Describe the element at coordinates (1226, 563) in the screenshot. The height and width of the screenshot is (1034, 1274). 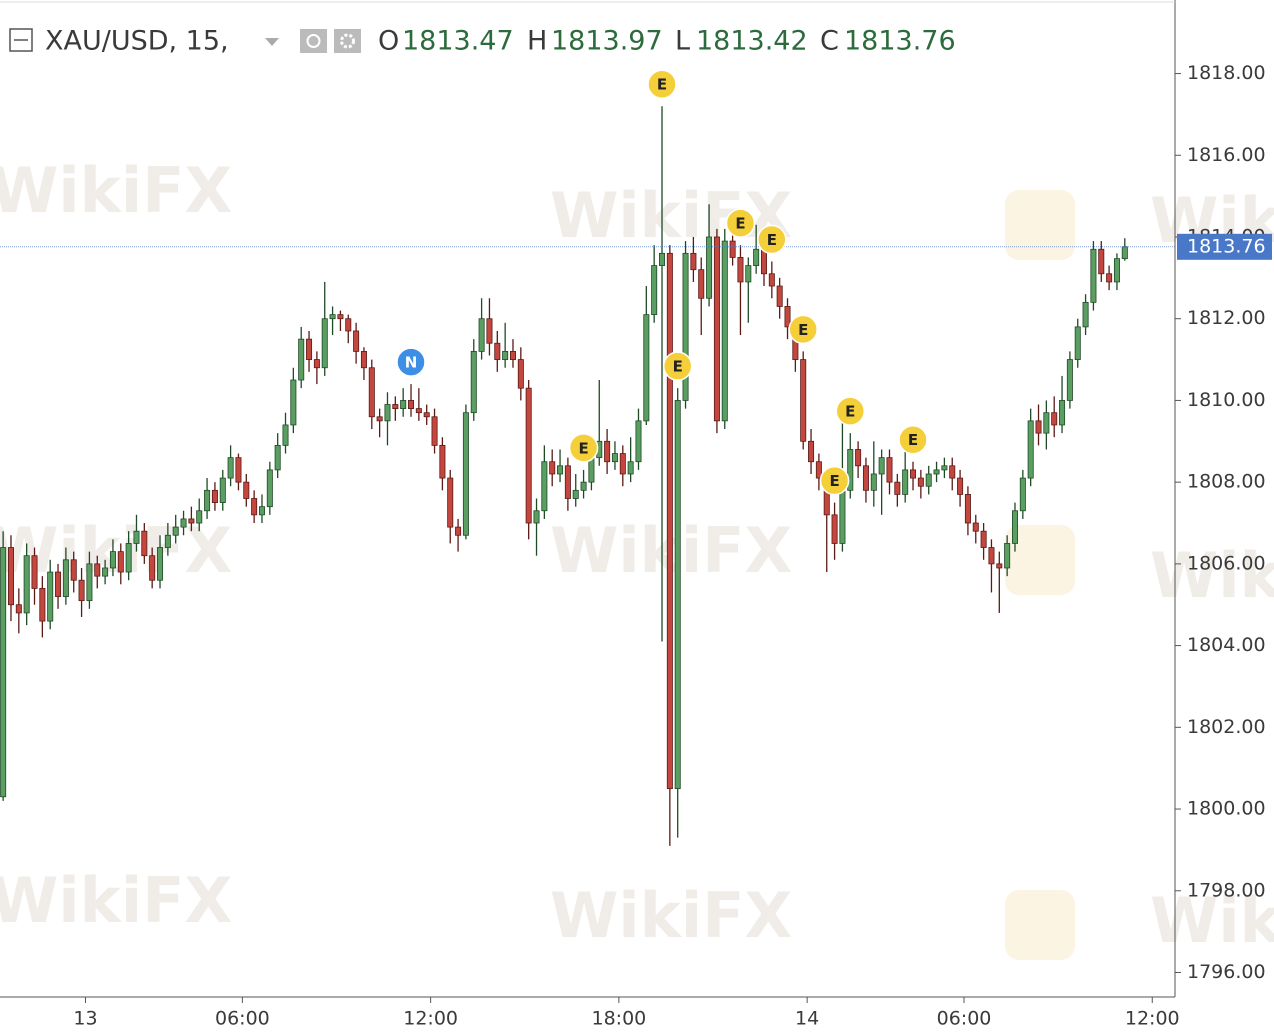
I see `y-tick-label: 1806.00` at that location.